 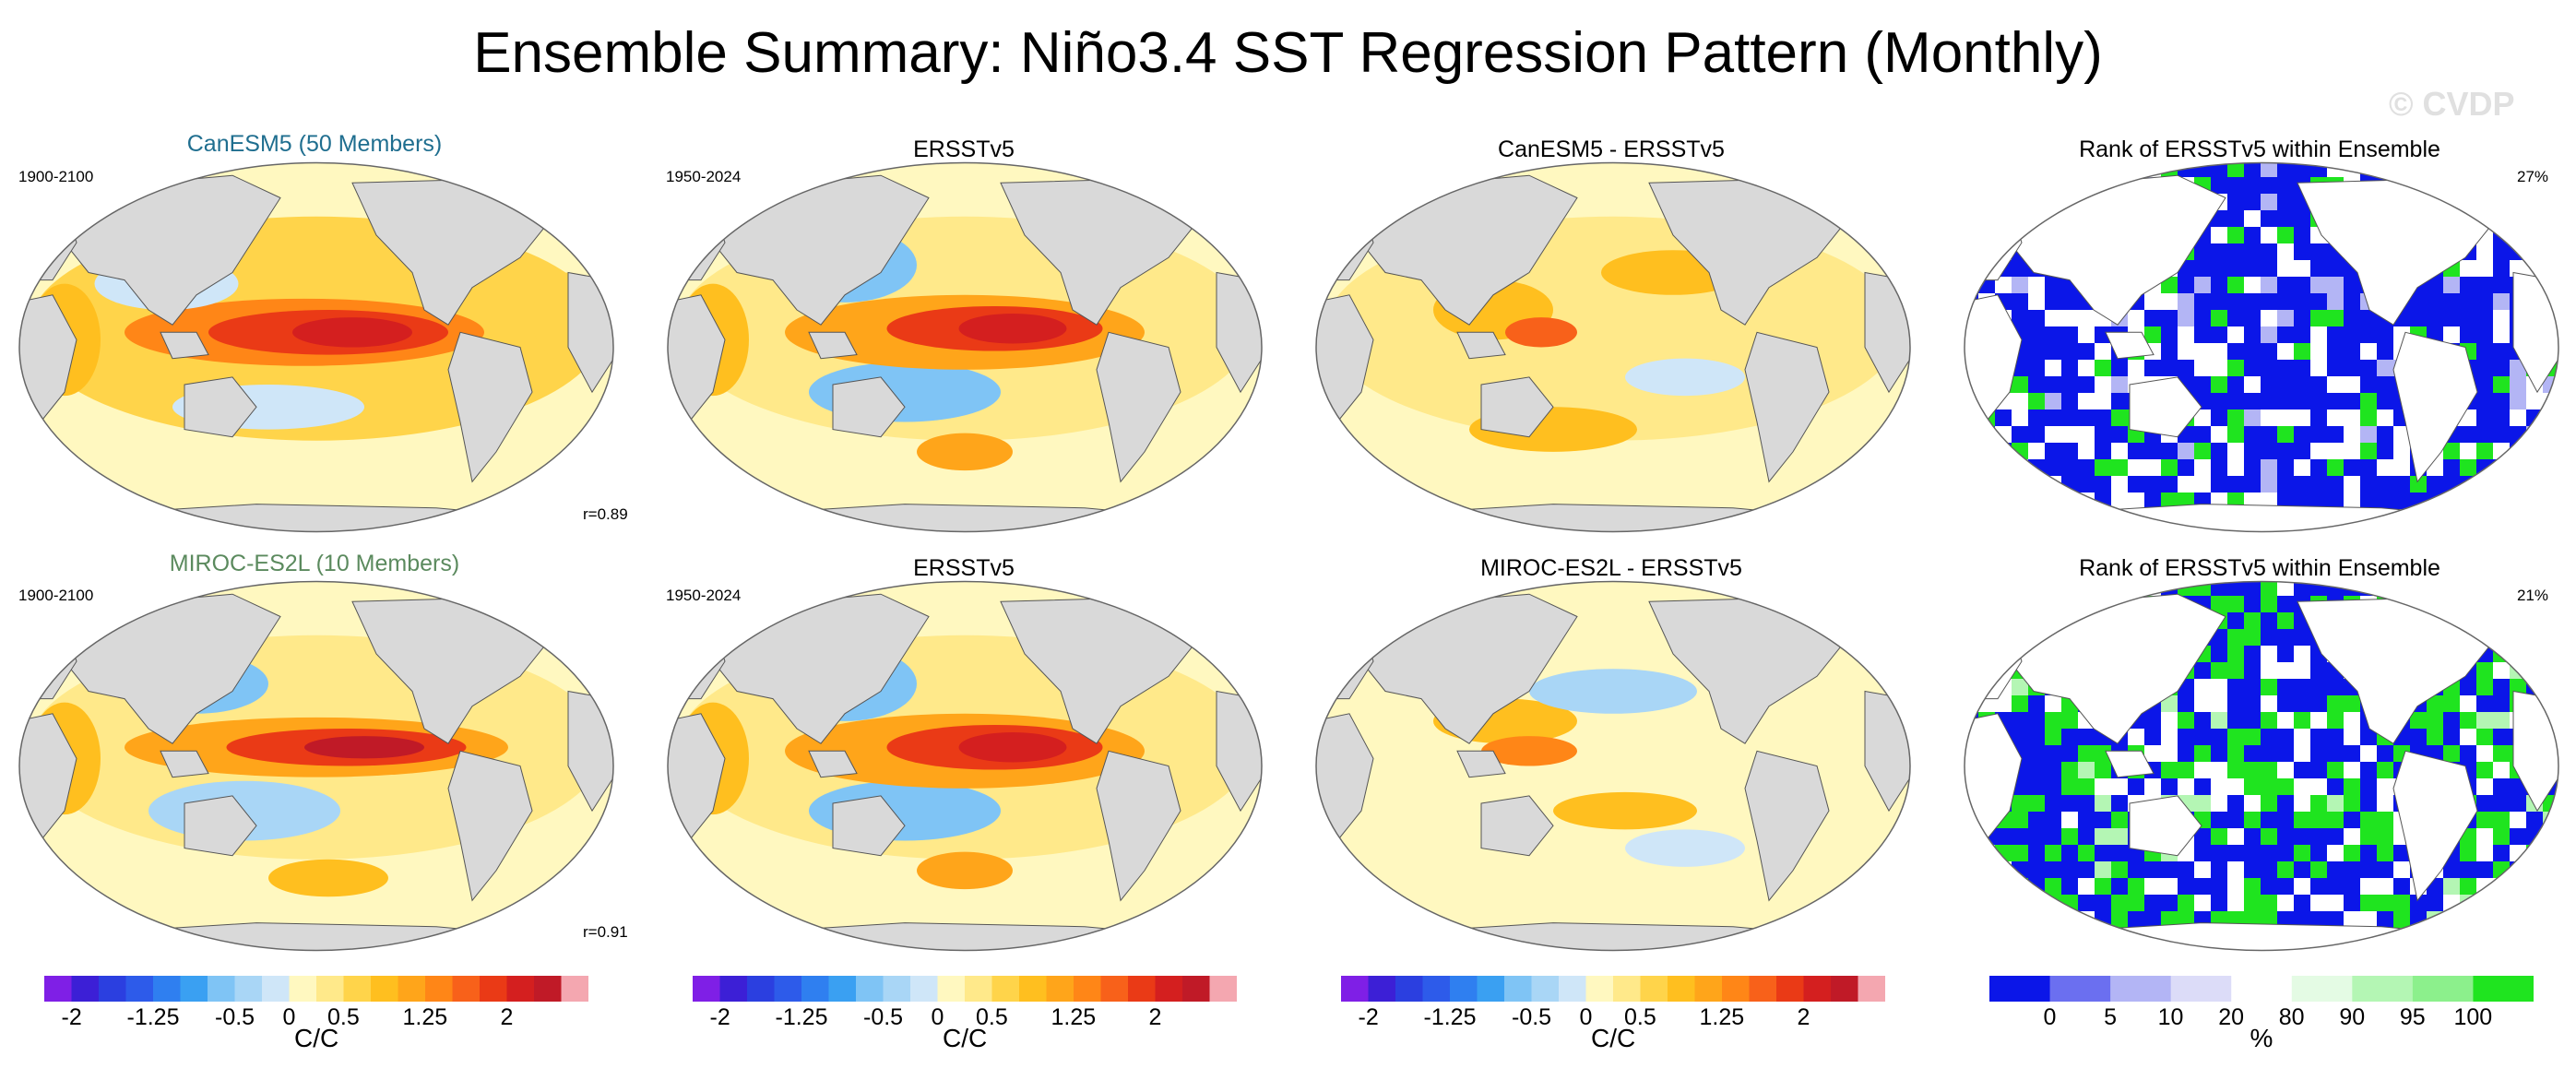 What do you see at coordinates (2413, 1017) in the screenshot?
I see `colorbar-tick-label: 95` at bounding box center [2413, 1017].